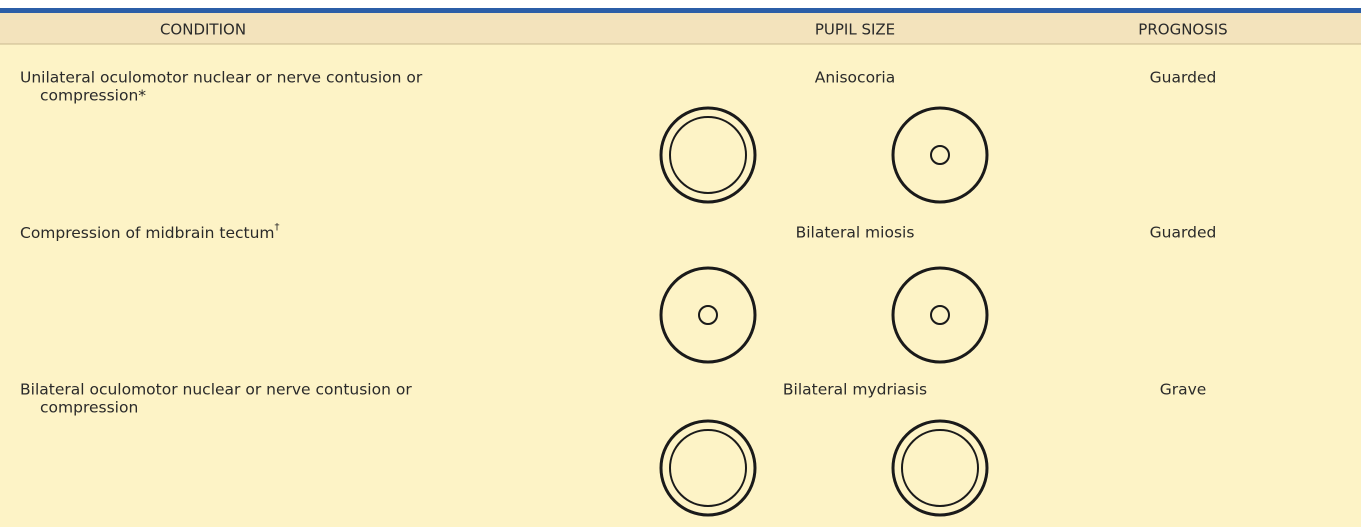  What do you see at coordinates (1182, 30) in the screenshot?
I see `header-cell: PROGNOSIS` at bounding box center [1182, 30].